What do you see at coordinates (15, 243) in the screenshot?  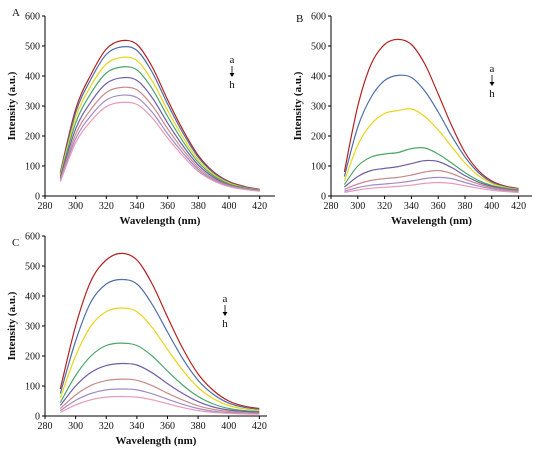 I see `panel-label: C` at bounding box center [15, 243].